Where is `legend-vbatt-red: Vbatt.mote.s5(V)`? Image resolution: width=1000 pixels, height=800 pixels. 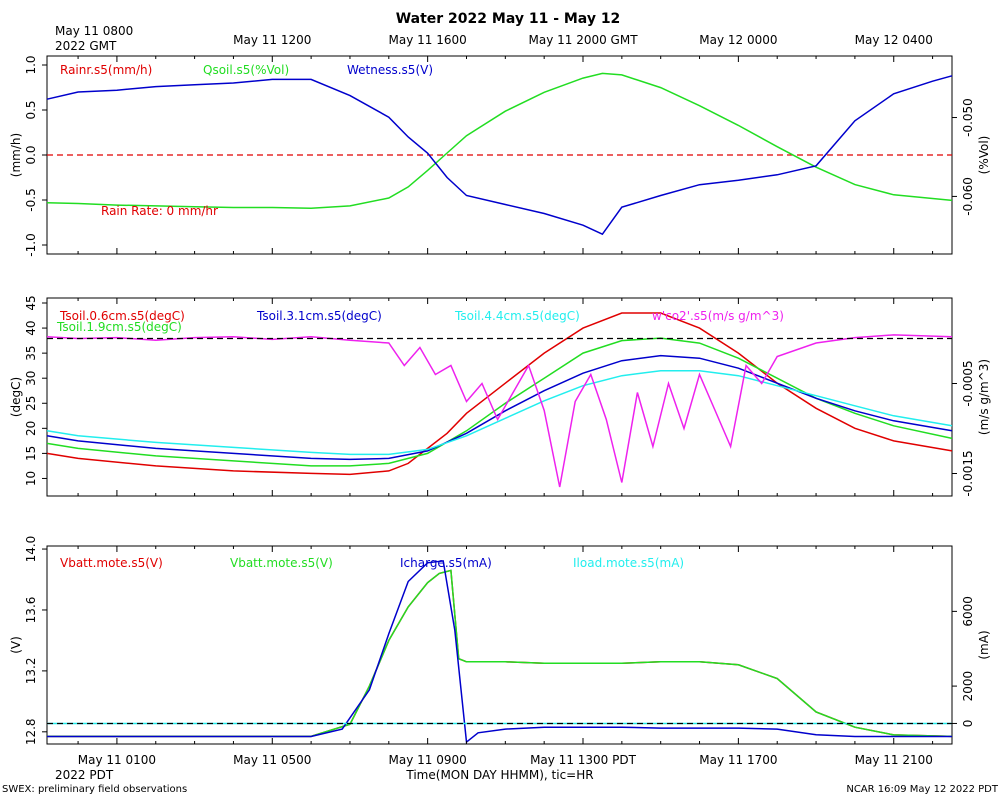 legend-vbatt-red: Vbatt.mote.s5(V) is located at coordinates (111, 563).